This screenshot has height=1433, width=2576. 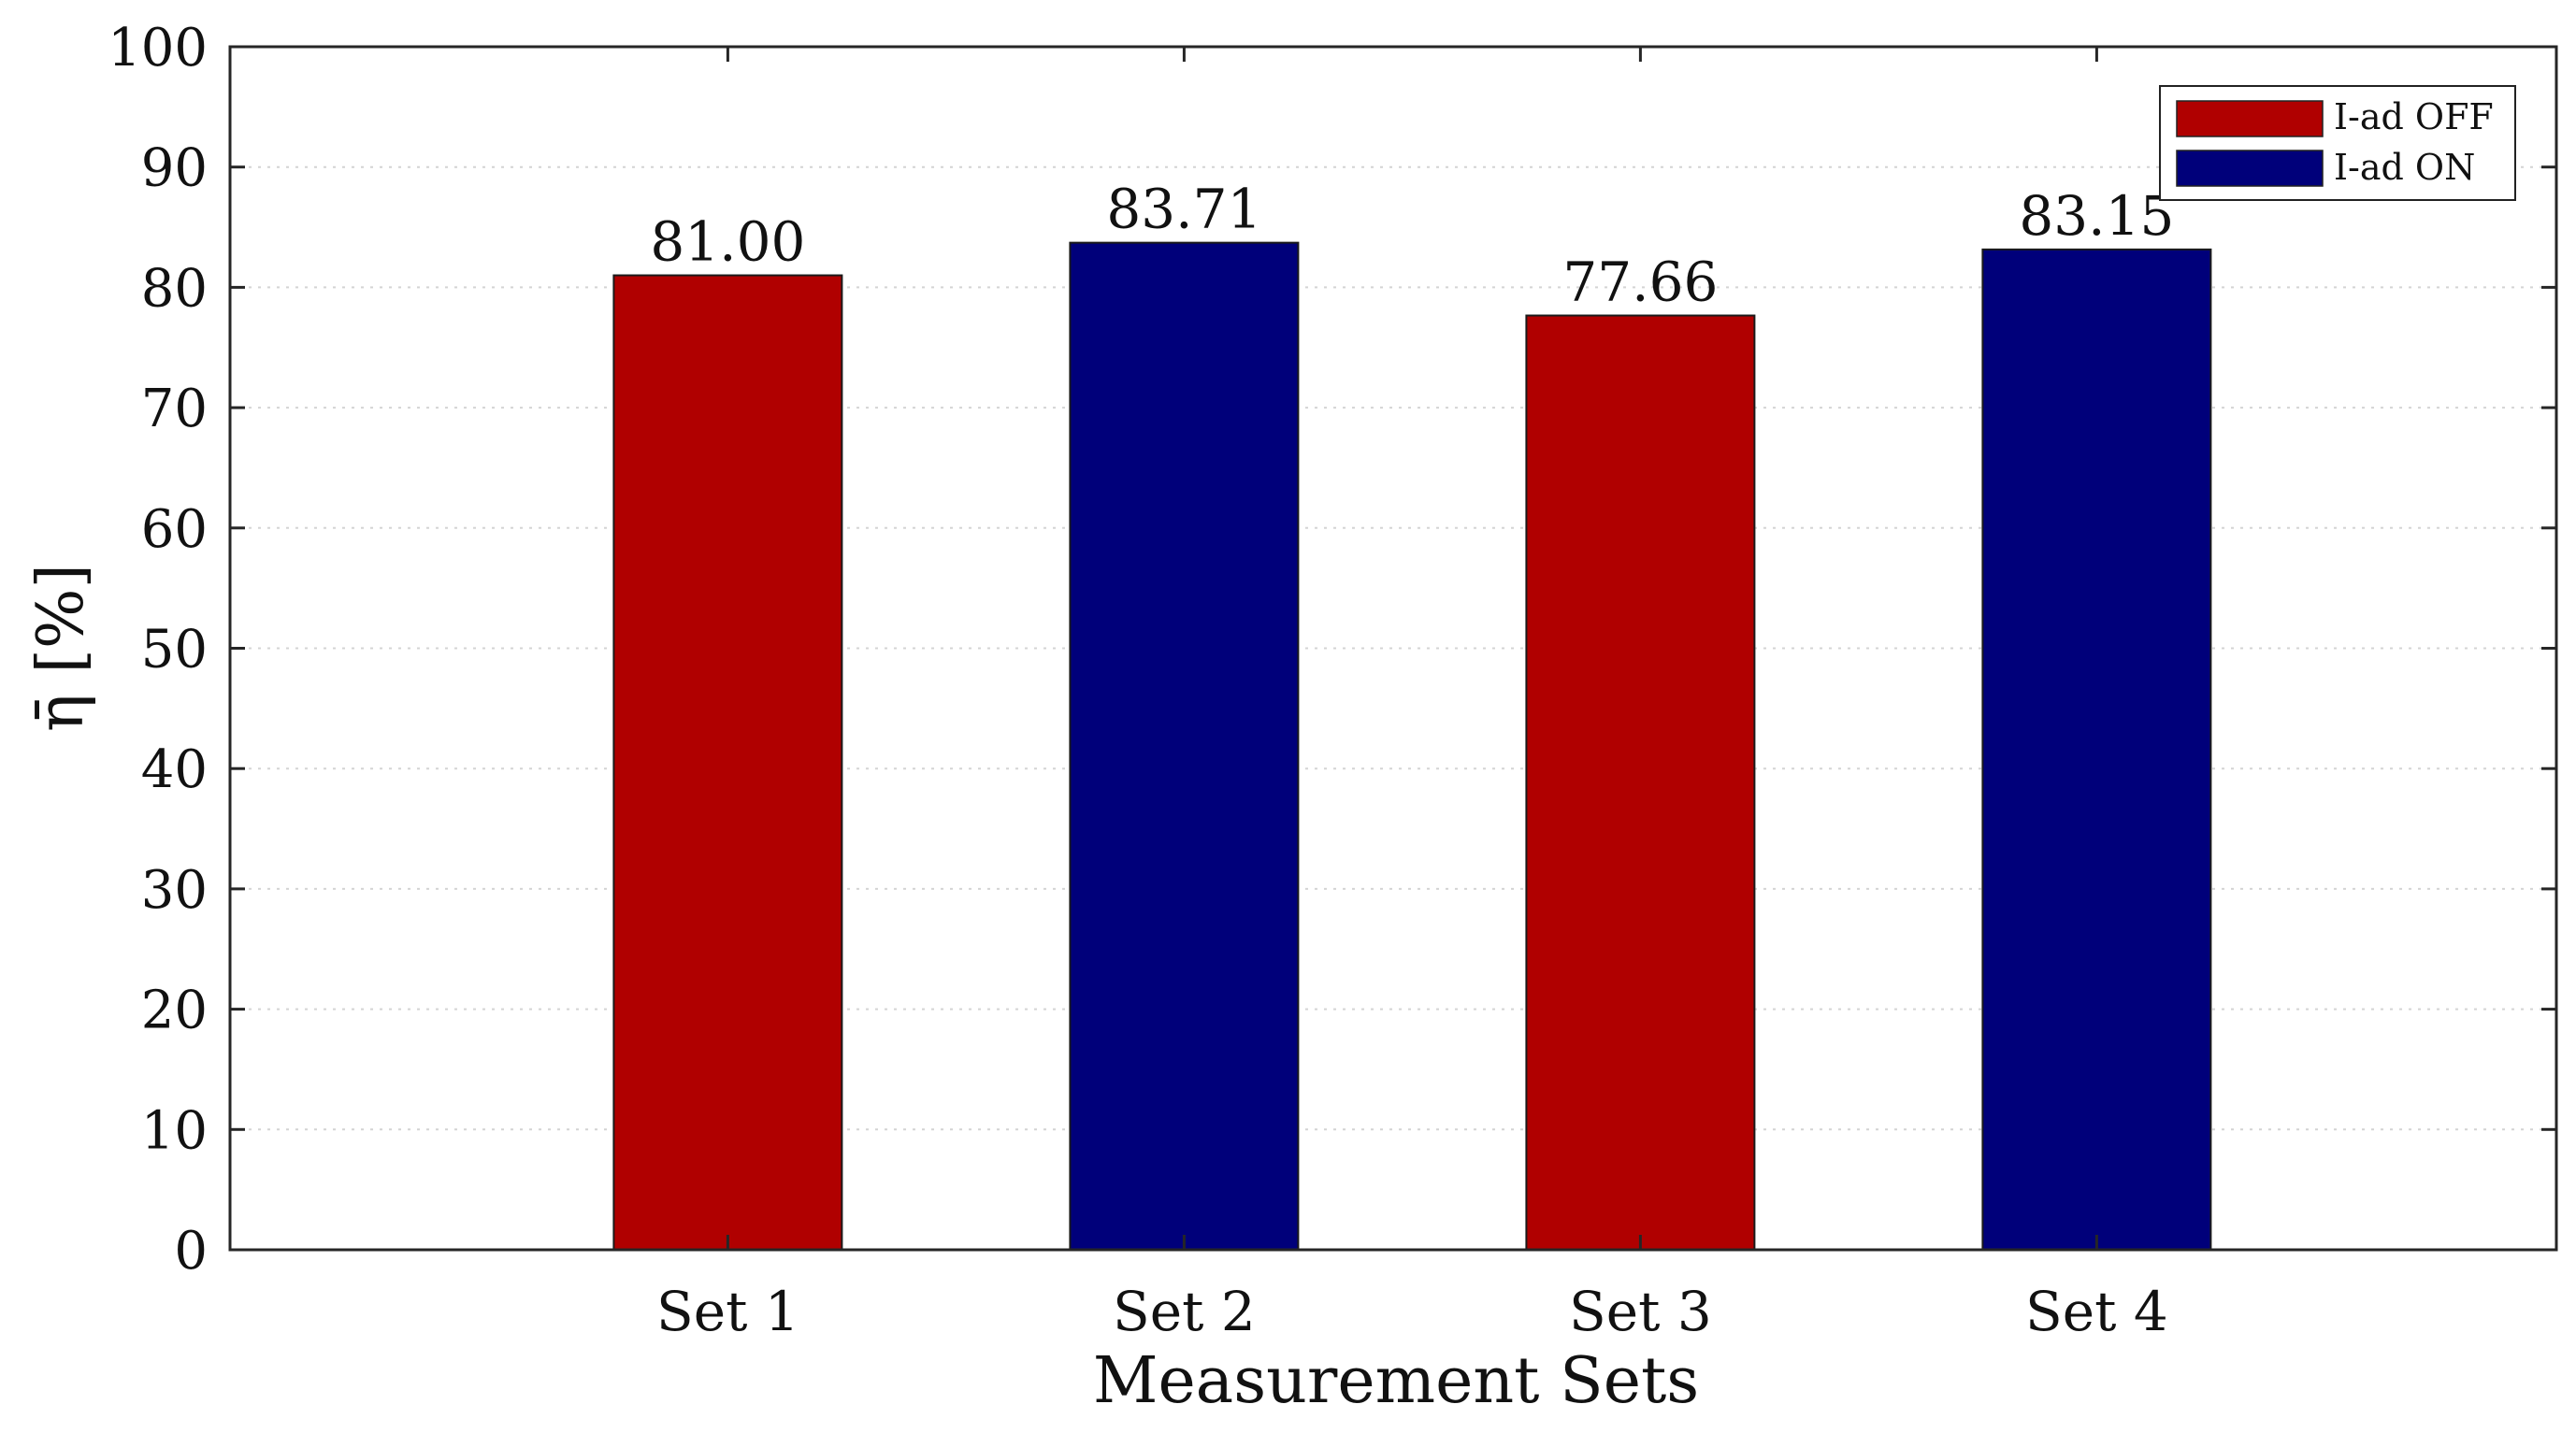 What do you see at coordinates (175, 650) in the screenshot?
I see `y-tick-label: 50` at bounding box center [175, 650].